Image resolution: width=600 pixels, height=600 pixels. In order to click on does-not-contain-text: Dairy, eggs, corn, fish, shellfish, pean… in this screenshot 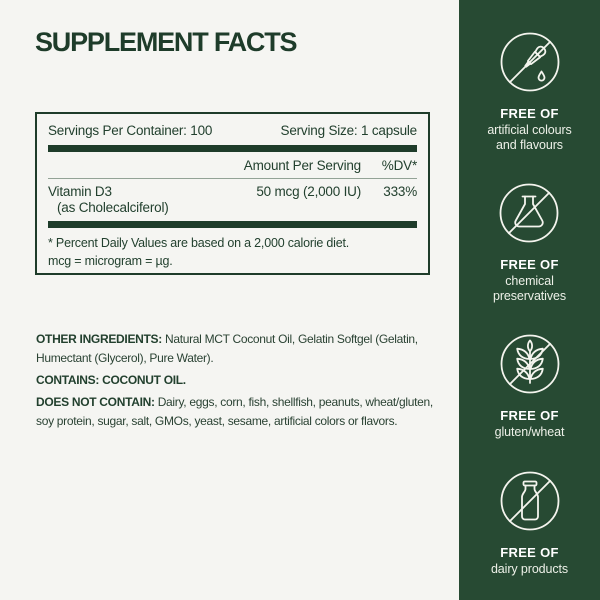, I will do `click(234, 411)`.